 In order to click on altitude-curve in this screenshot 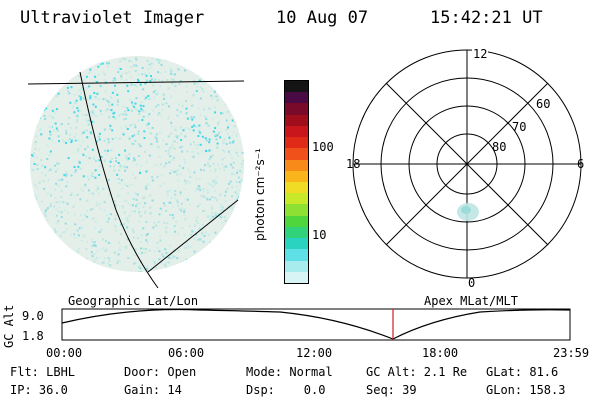, I will do `click(316, 324)`.